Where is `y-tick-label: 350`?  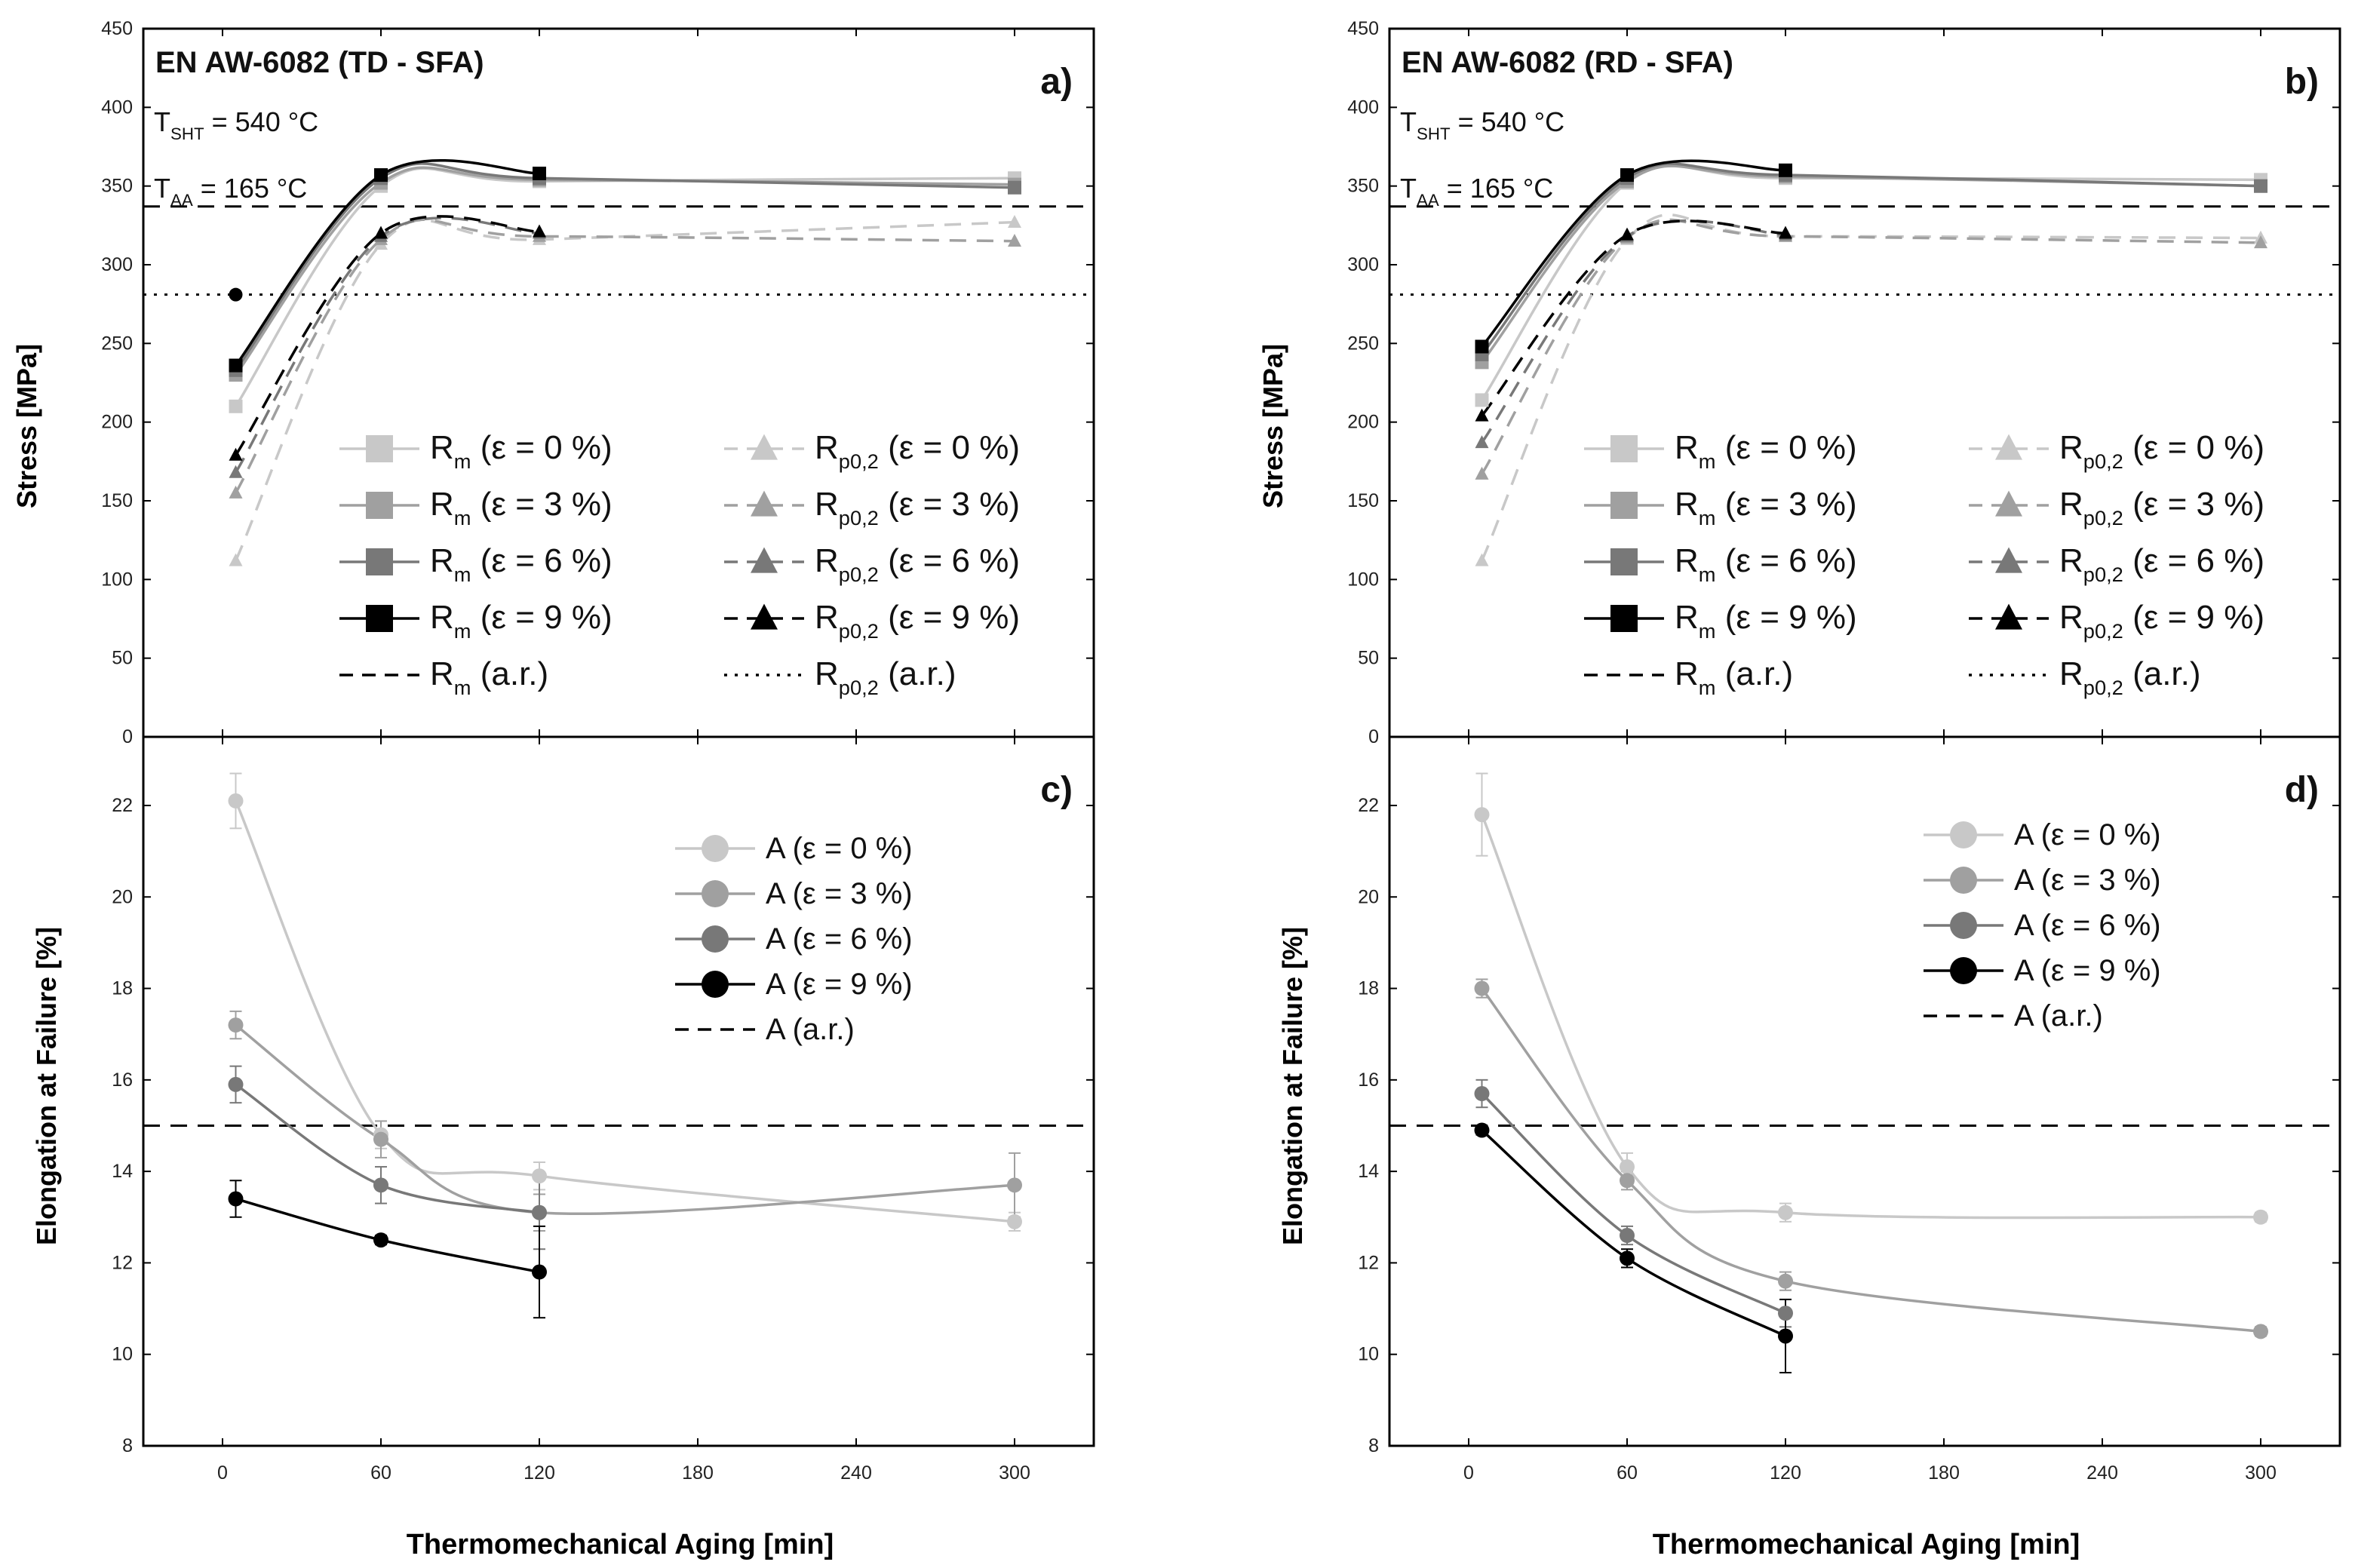
y-tick-label: 350 is located at coordinates (1363, 186).